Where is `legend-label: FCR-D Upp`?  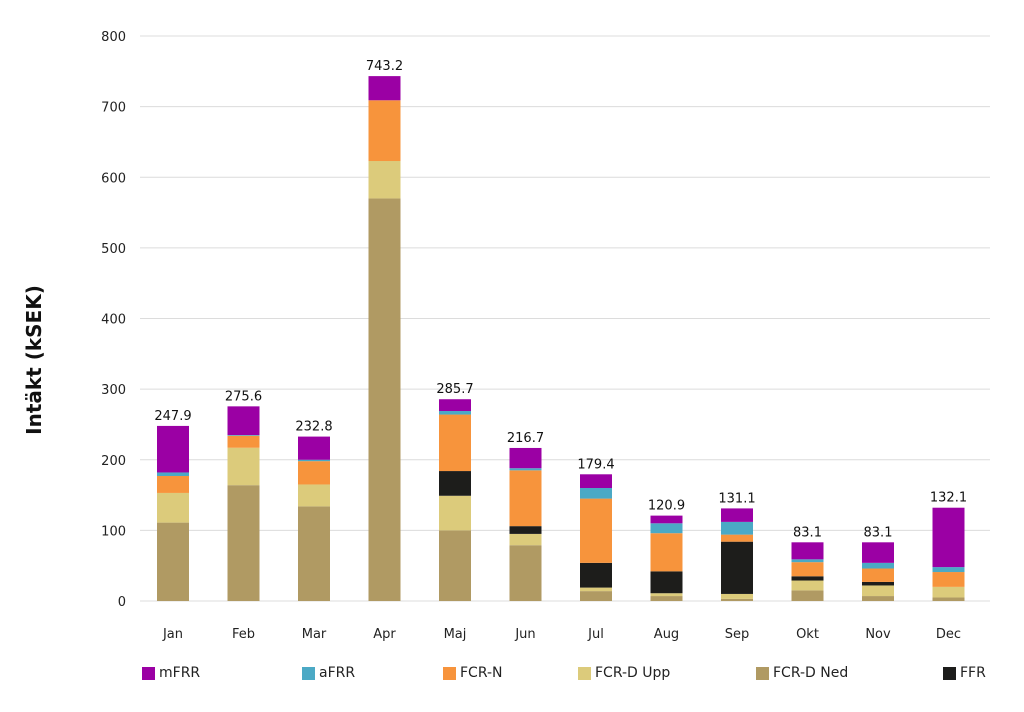 legend-label: FCR-D Upp is located at coordinates (633, 673).